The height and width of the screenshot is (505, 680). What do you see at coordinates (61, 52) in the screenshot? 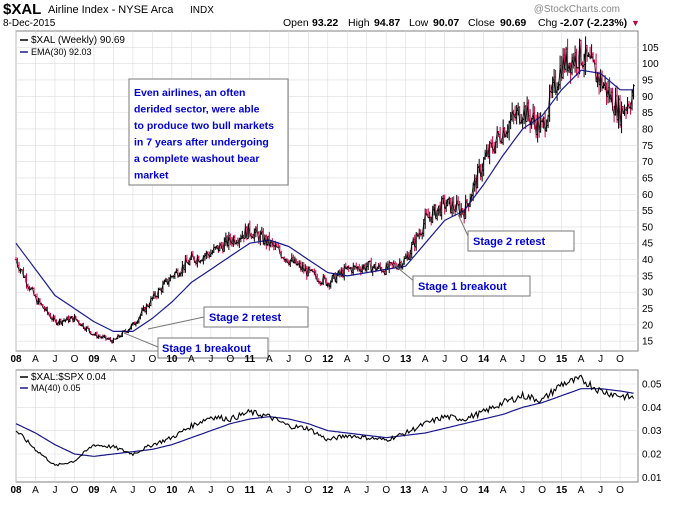
I see `ema-legend: EMA(30) 92.03` at bounding box center [61, 52].